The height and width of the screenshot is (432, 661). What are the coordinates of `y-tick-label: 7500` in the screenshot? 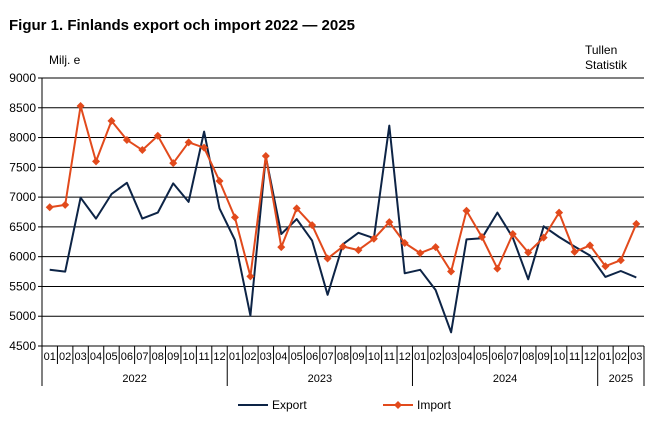 It's located at (22, 167).